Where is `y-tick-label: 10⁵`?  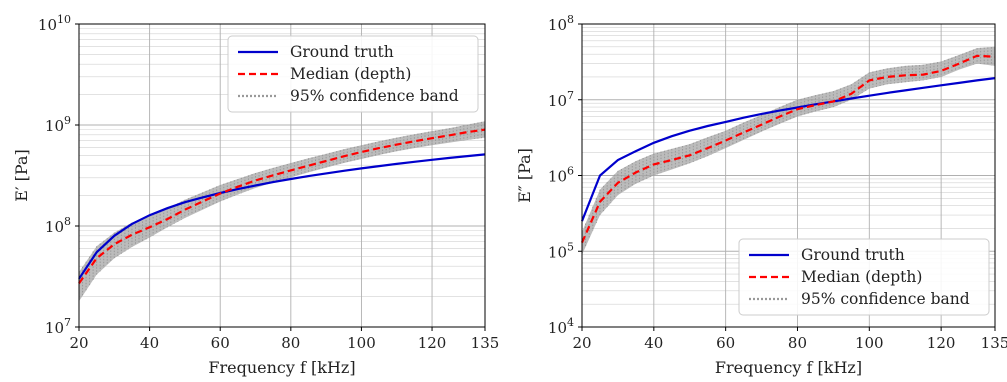 y-tick-label: 10⁵ is located at coordinates (561, 250).